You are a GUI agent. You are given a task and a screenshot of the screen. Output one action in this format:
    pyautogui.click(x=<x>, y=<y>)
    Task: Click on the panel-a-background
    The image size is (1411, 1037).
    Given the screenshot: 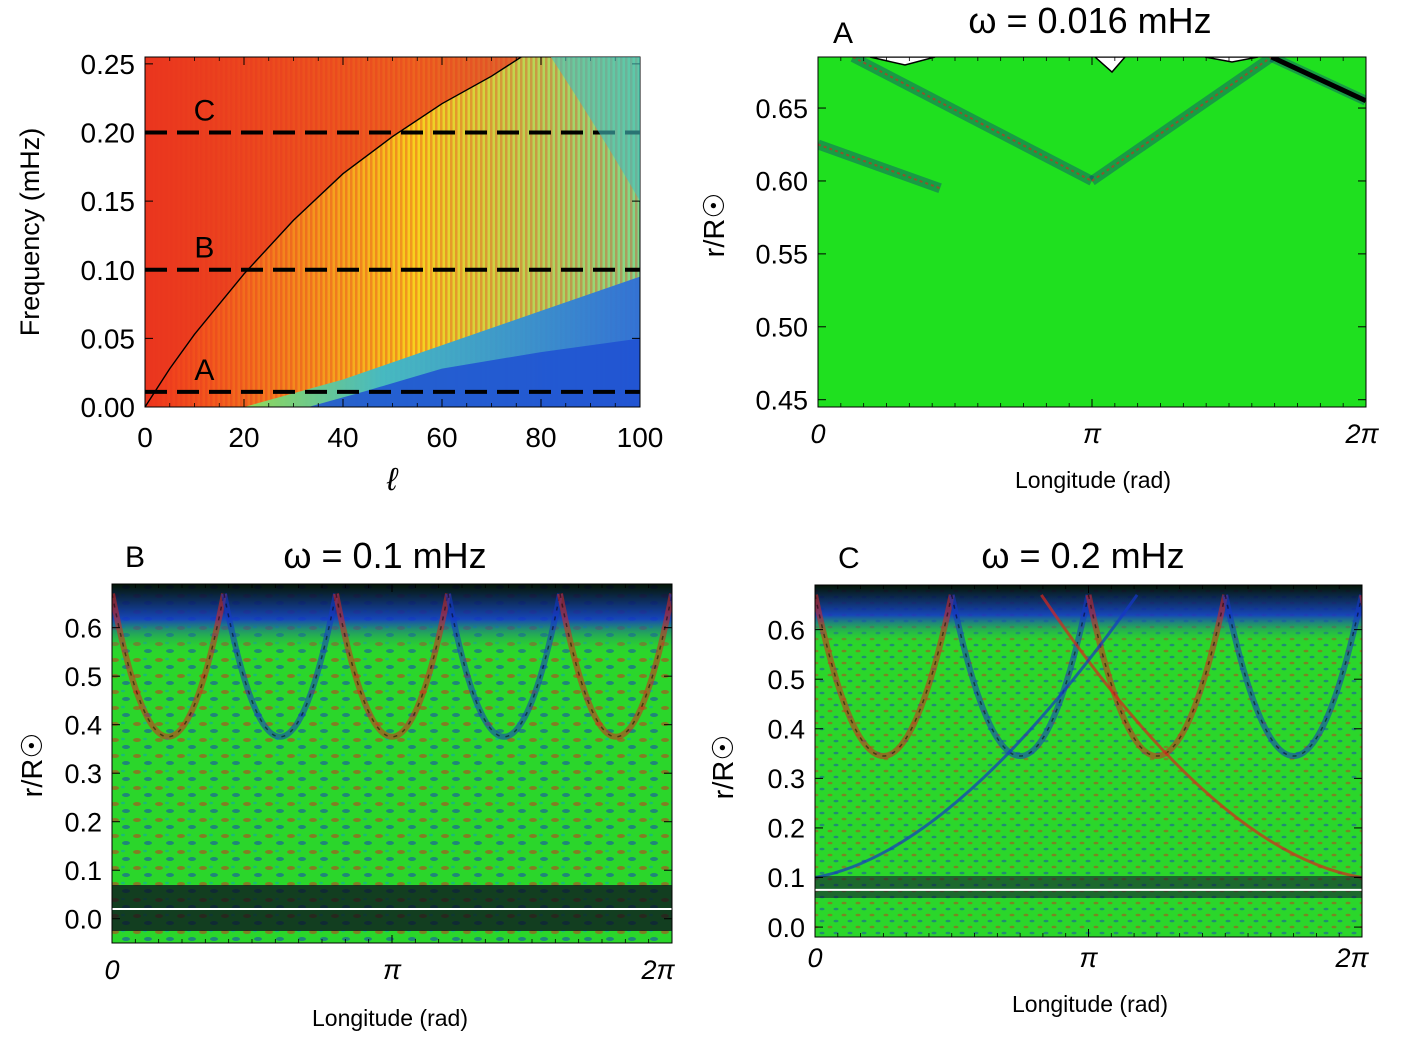 What is the action you would take?
    pyautogui.click(x=1092, y=232)
    